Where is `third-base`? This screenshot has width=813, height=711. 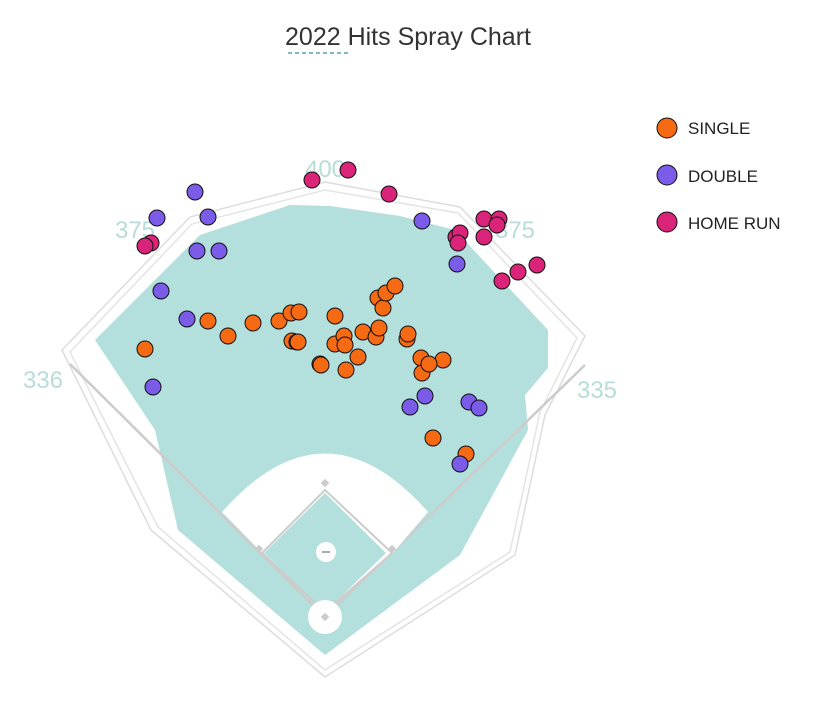
third-base is located at coordinates (259, 549).